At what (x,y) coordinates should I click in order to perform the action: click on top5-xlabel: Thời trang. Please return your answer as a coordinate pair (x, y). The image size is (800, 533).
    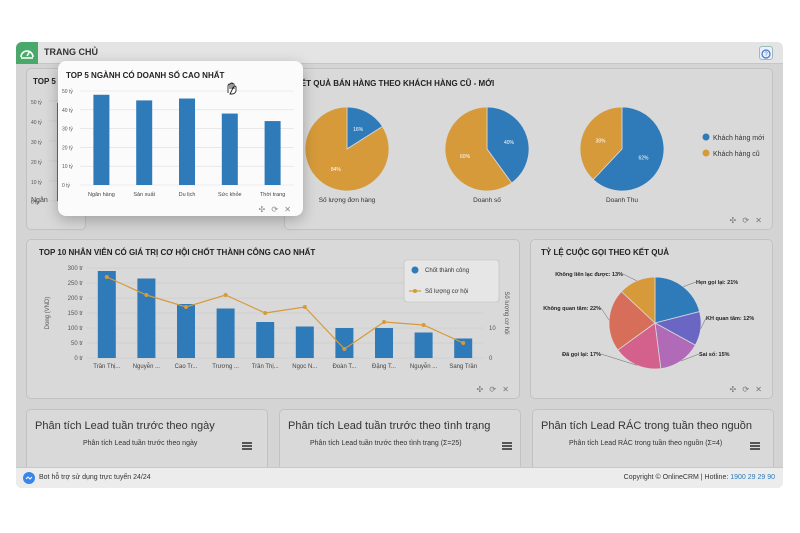
    Looking at the image, I should click on (272, 195).